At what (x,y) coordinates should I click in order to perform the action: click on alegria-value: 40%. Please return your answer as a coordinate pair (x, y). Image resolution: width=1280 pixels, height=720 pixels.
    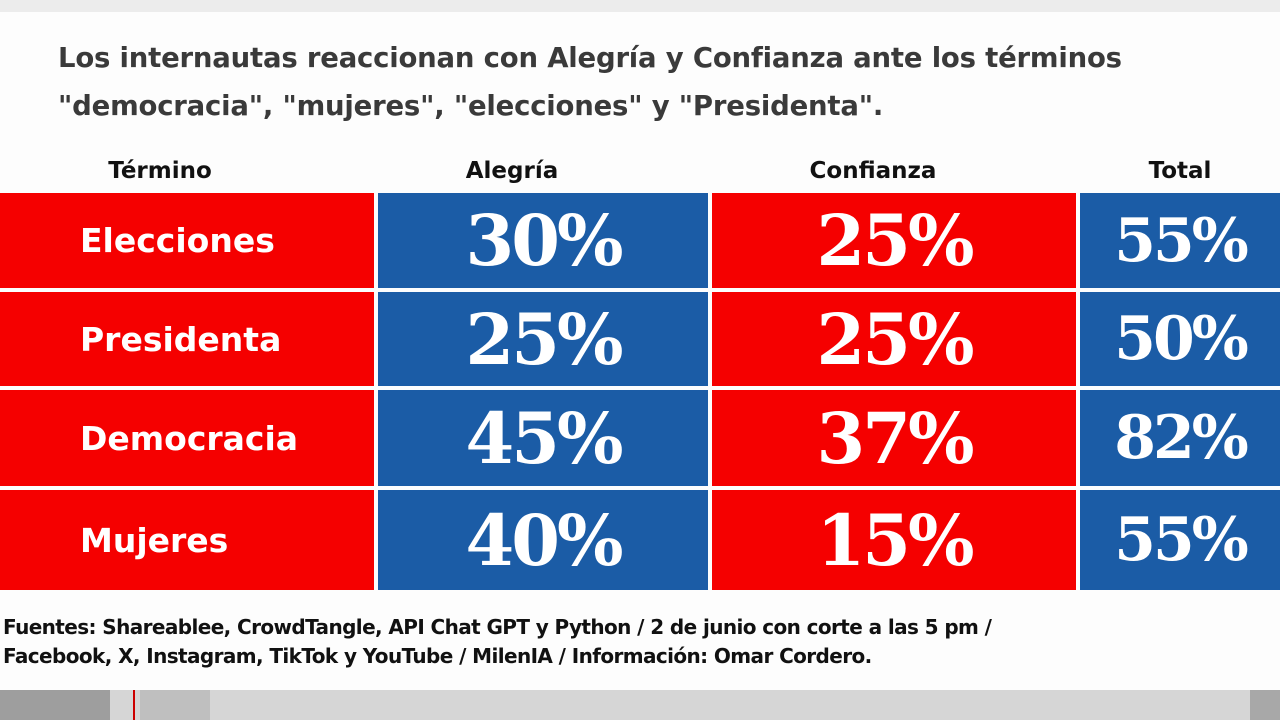
    Looking at the image, I should click on (544, 540).